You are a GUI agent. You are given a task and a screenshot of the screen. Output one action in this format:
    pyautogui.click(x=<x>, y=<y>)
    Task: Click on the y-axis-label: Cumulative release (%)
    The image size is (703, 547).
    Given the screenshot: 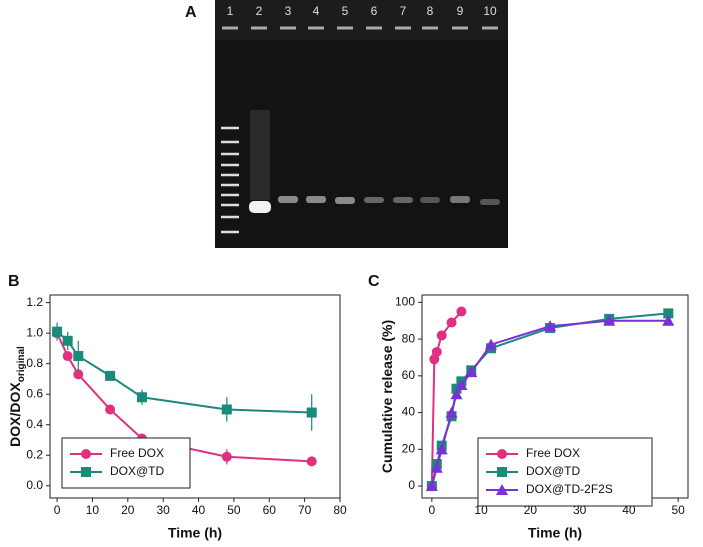 What is the action you would take?
    pyautogui.click(x=387, y=396)
    